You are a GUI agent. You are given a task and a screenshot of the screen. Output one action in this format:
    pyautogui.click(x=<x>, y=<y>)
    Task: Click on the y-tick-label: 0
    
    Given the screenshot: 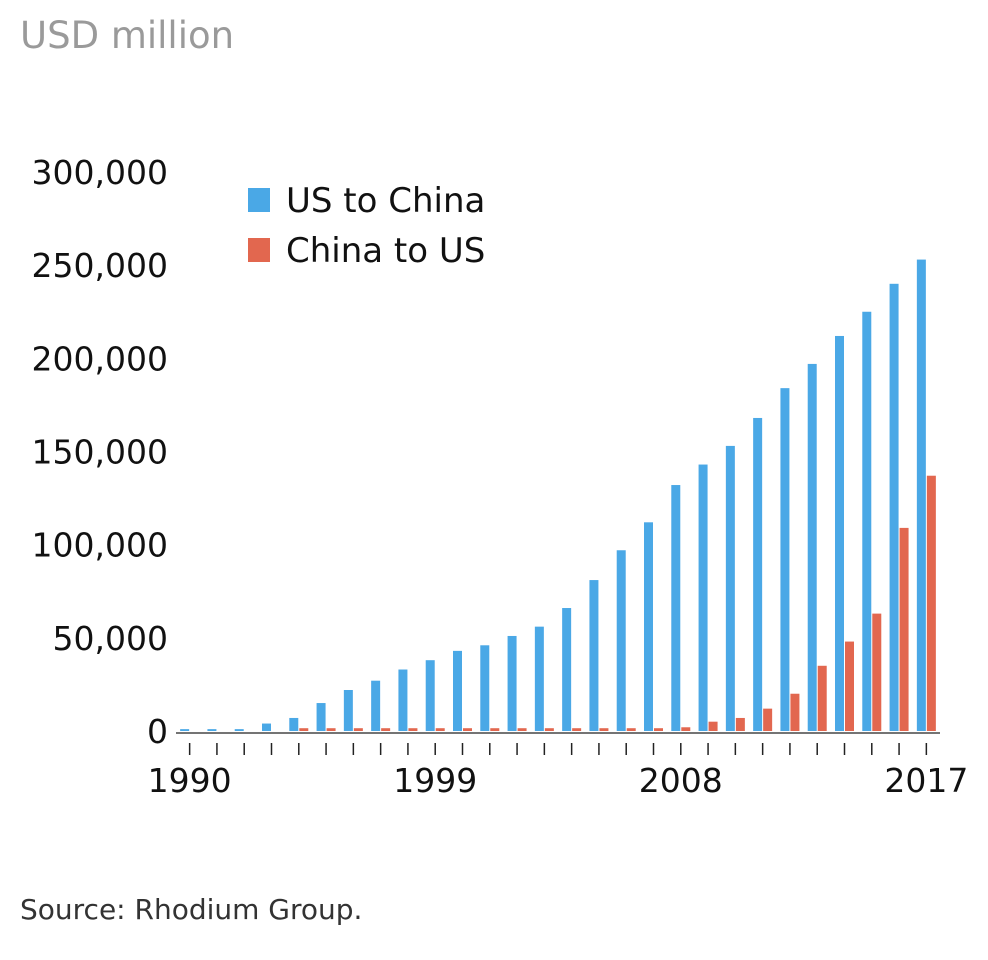 What is the action you would take?
    pyautogui.click(x=157, y=731)
    